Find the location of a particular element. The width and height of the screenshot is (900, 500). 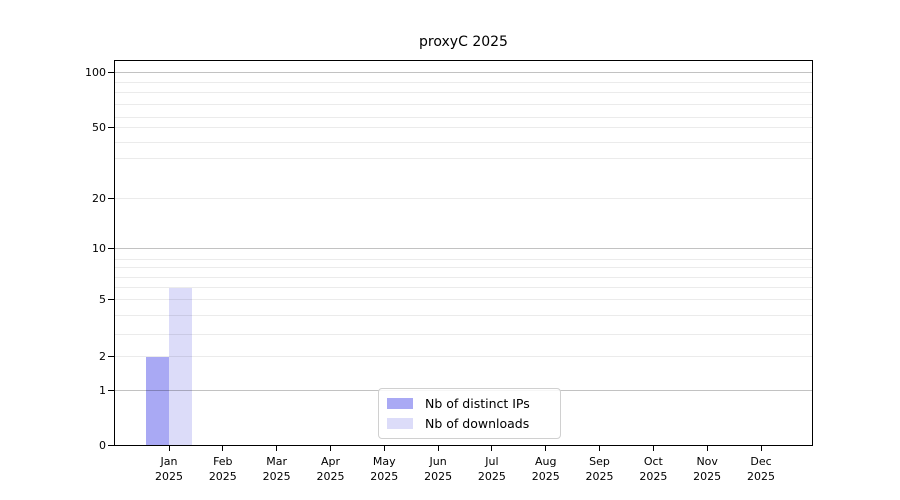

x-tick-oct is located at coordinates (653, 448).